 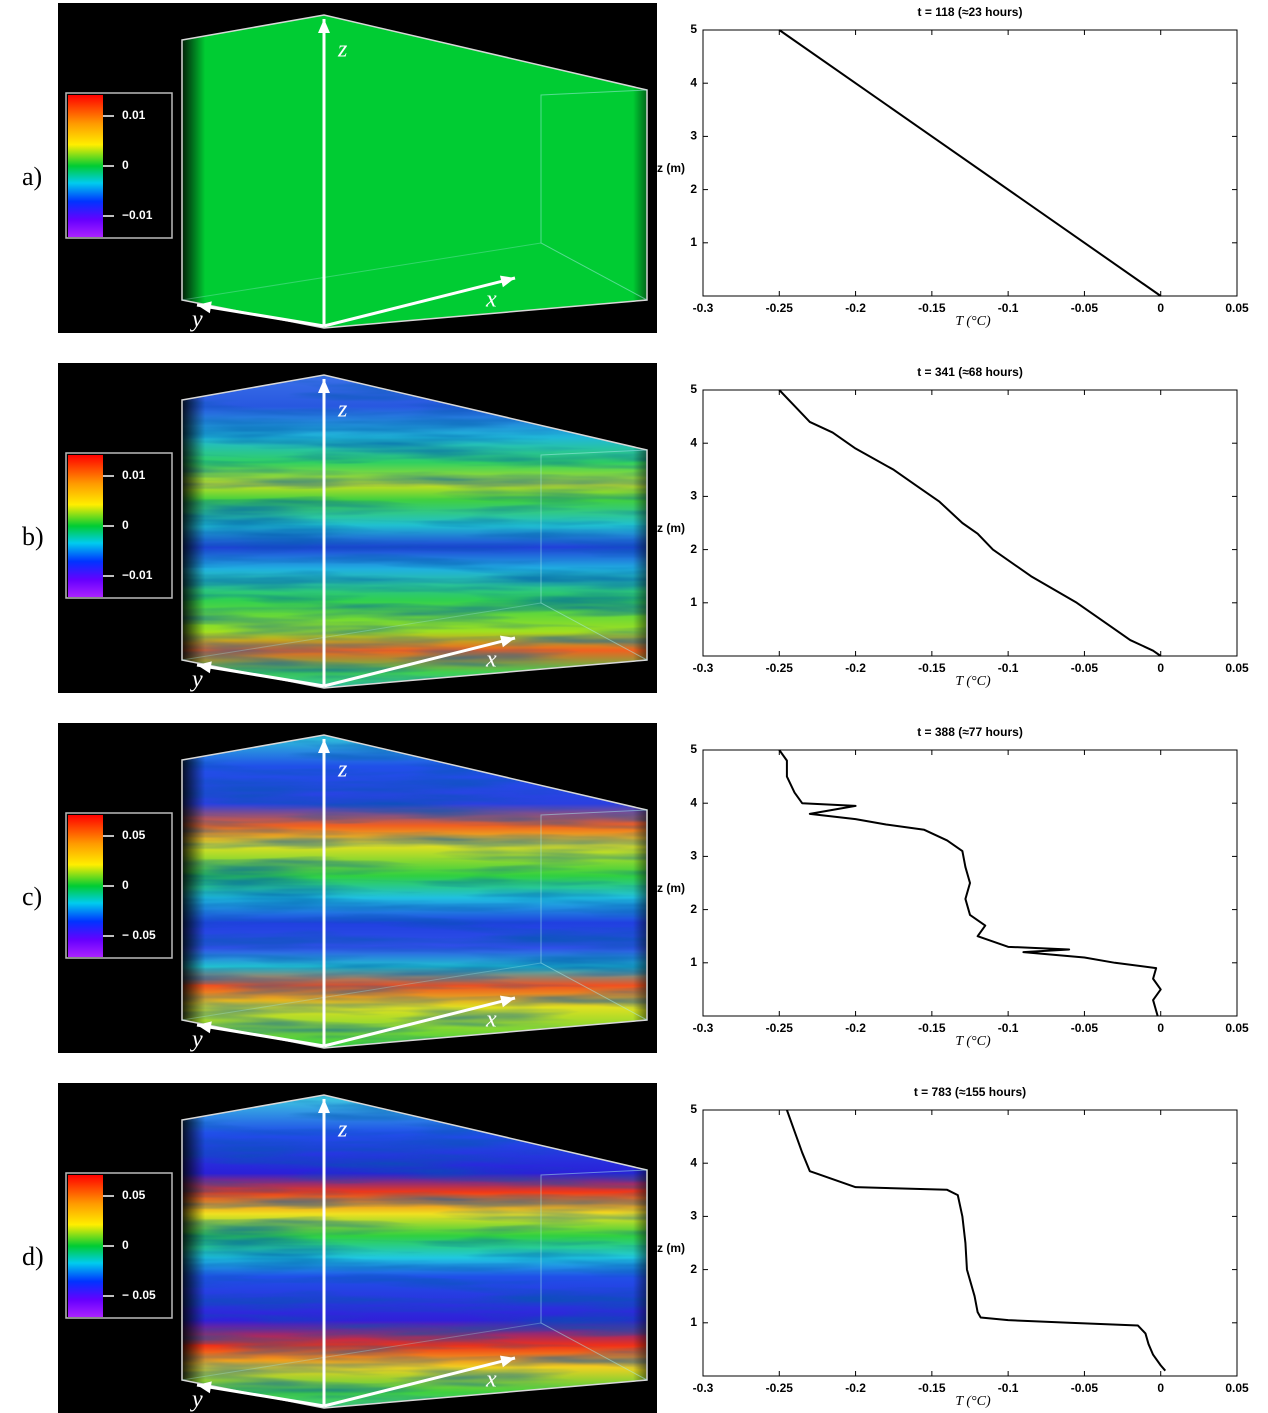 What do you see at coordinates (134, 1195) in the screenshot?
I see `colorbar-tick-label: 0.05` at bounding box center [134, 1195].